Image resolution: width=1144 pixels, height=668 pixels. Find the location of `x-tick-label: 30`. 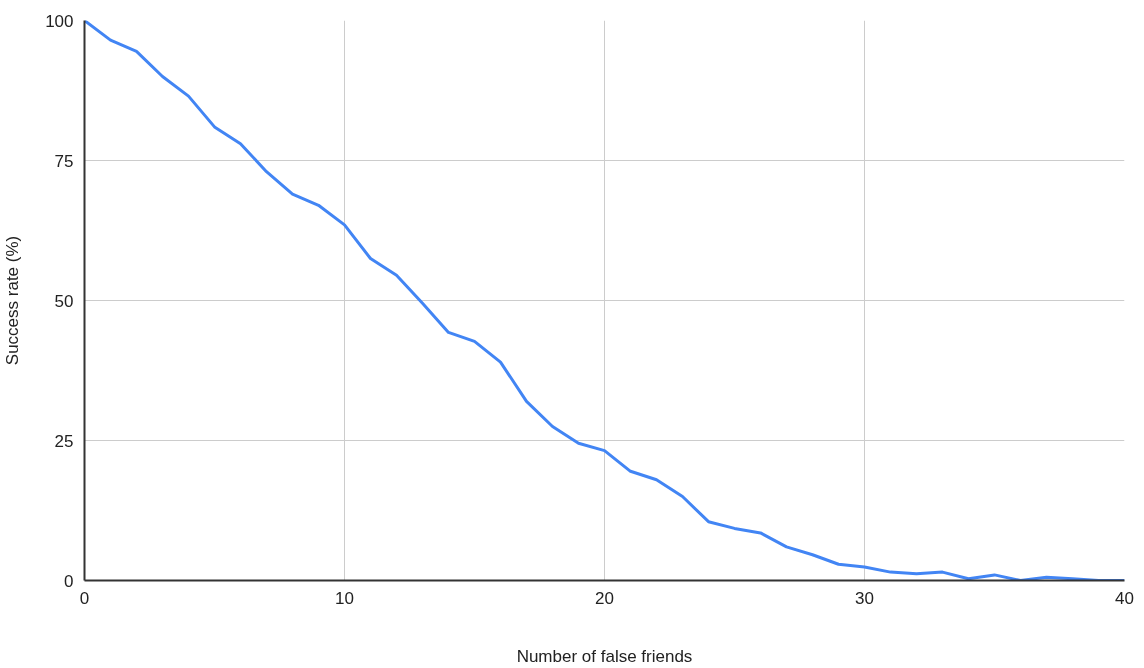

x-tick-label: 30 is located at coordinates (864, 598).